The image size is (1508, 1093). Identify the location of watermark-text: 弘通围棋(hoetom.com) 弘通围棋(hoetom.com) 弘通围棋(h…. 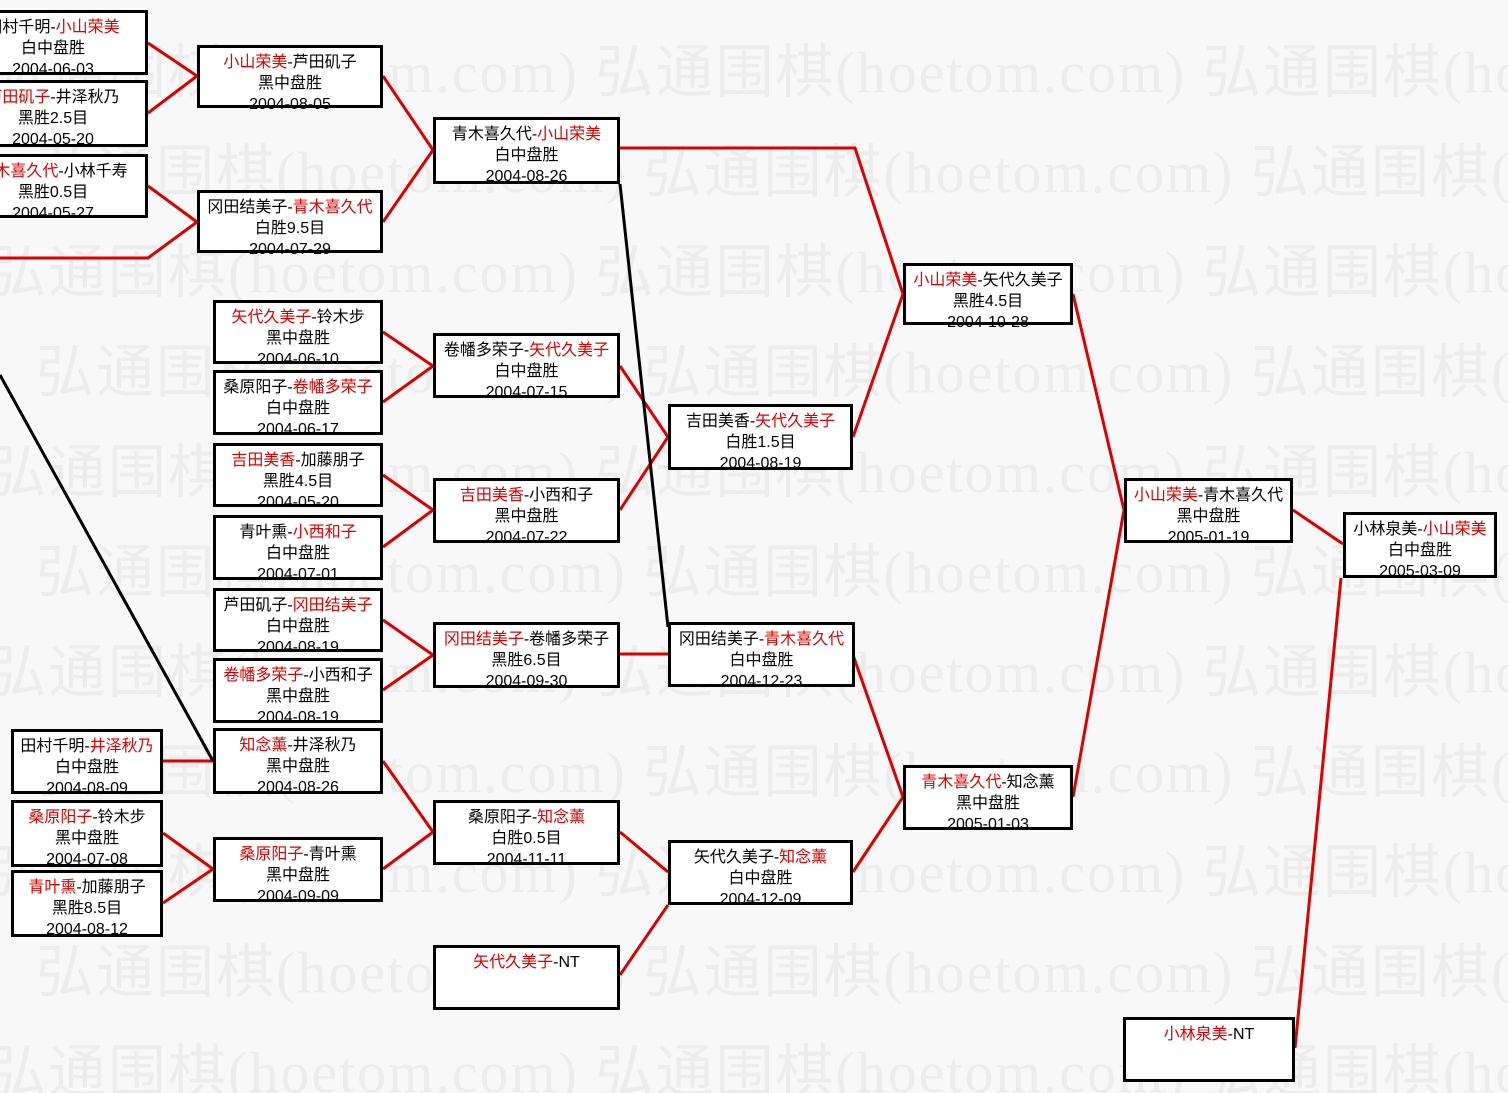
(772, 972).